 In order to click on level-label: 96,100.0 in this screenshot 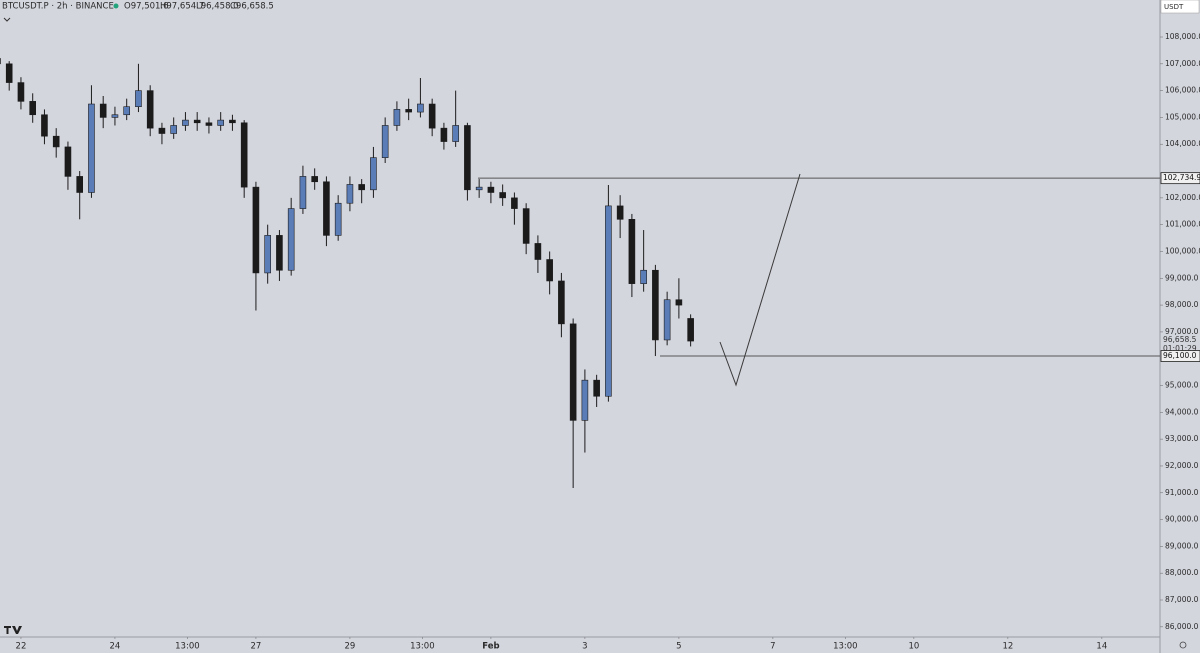, I will do `click(1180, 355)`.